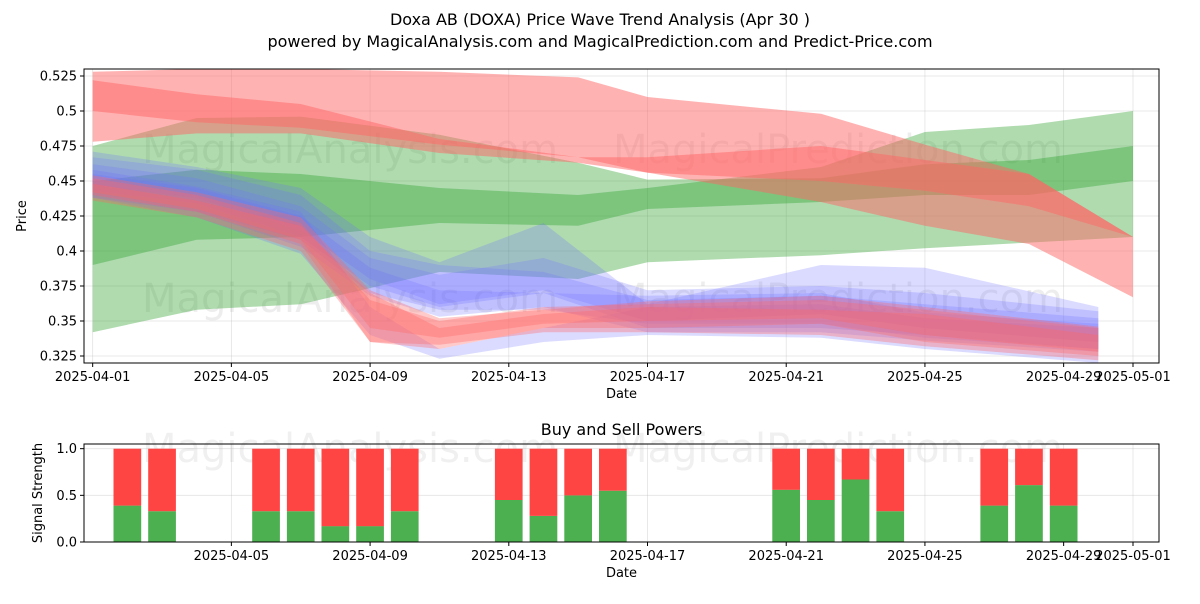 This screenshot has width=1200, height=604. I want to click on top-xtick-label: 2025-04-29, so click(1064, 377).